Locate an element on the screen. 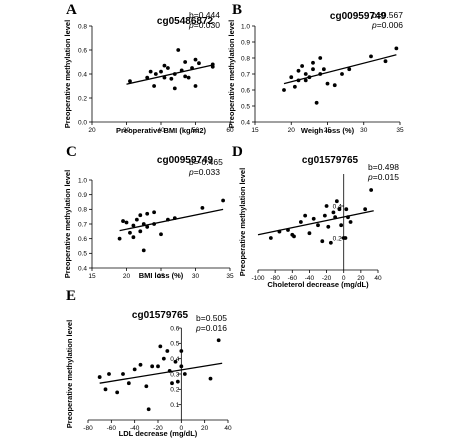 Image resolution: width=474 pixels, height=443 pixels. b-coefficient: b=0.505 is located at coordinates (211, 318).